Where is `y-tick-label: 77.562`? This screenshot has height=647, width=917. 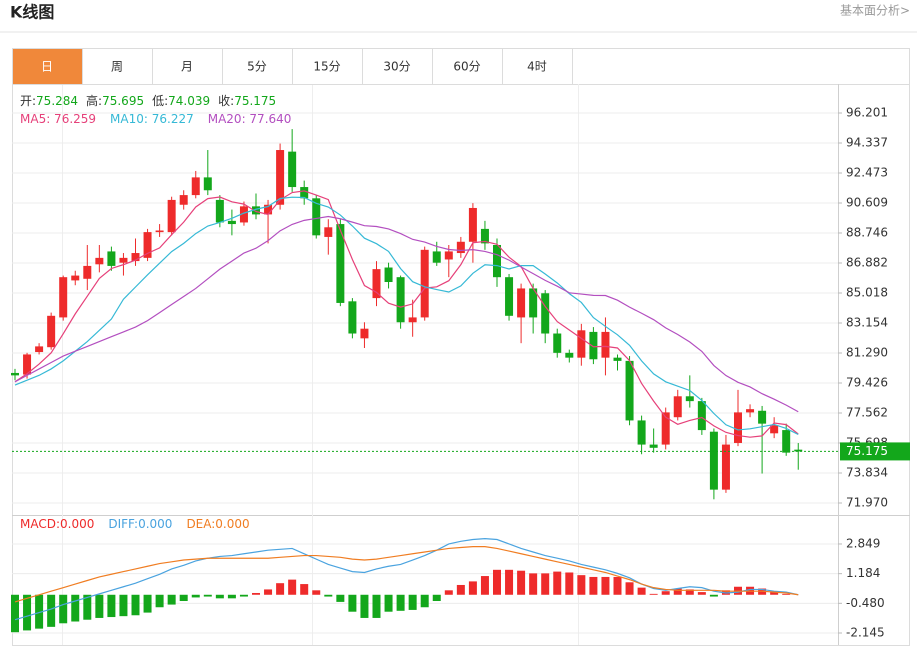 y-tick-label: 77.562 is located at coordinates (867, 412).